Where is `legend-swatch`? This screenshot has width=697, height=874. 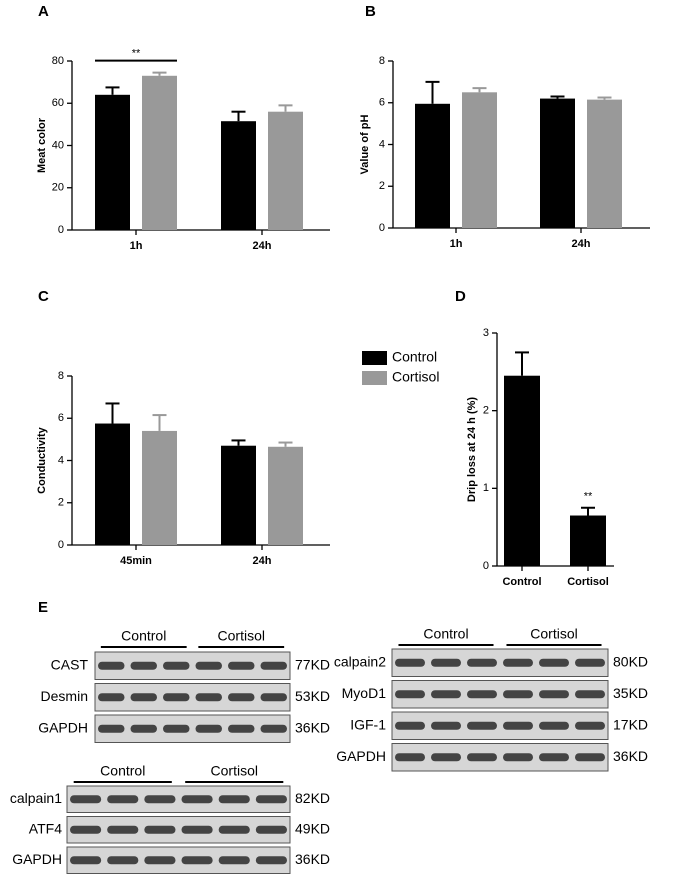 legend-swatch is located at coordinates (374, 358).